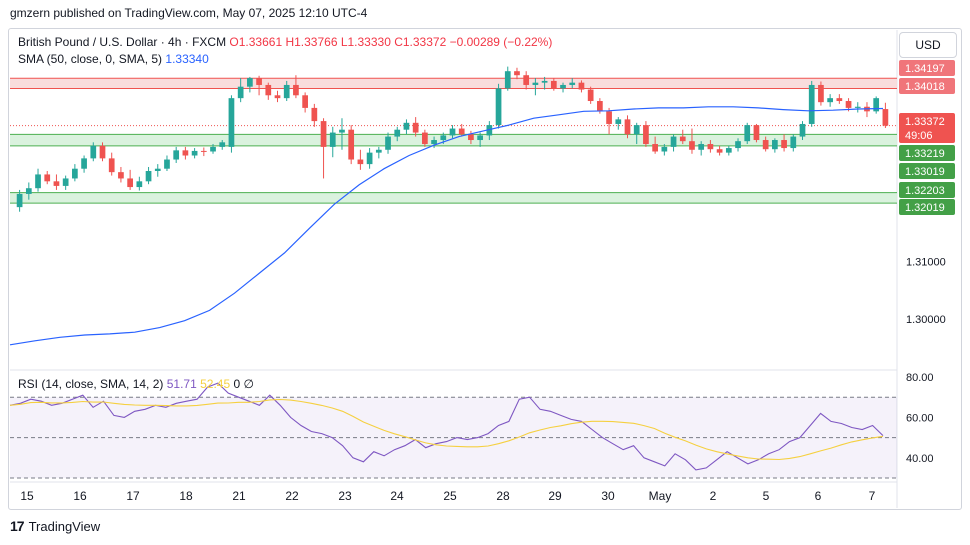 This screenshot has width=970, height=545. What do you see at coordinates (926, 320) in the screenshot?
I see `price-tick-label: 1.30000` at bounding box center [926, 320].